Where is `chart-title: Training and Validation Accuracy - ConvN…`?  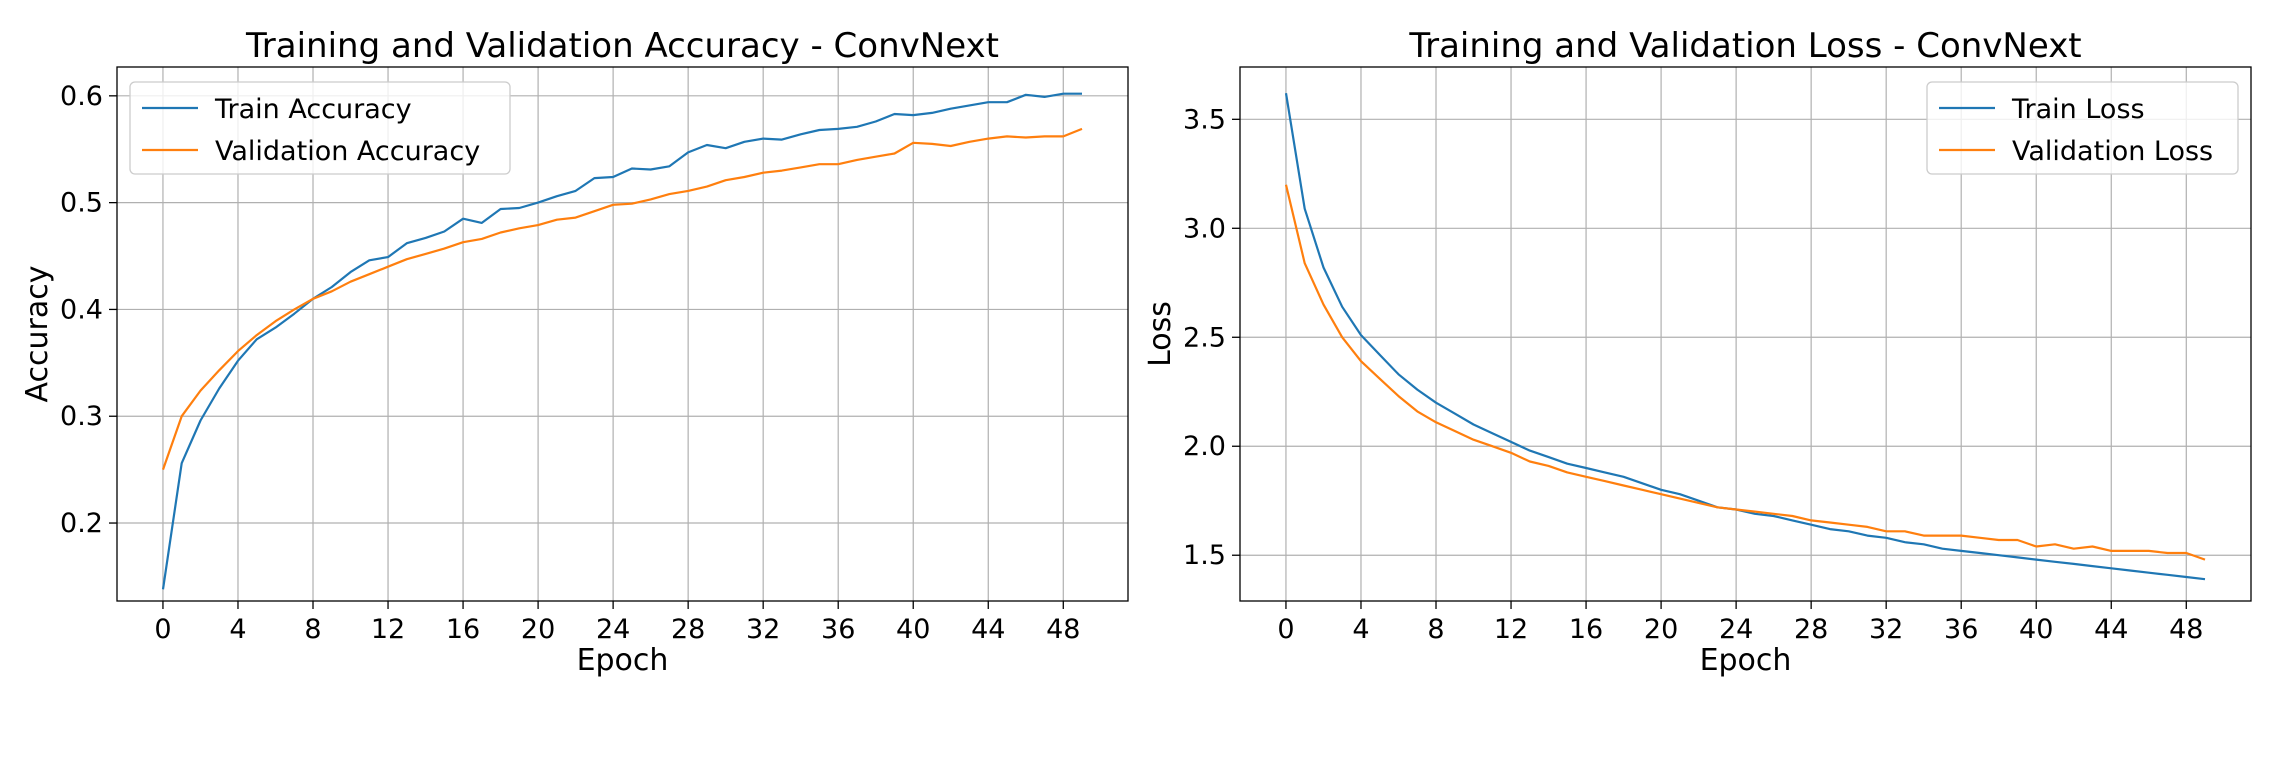 chart-title: Training and Validation Accuracy - ConvN… is located at coordinates (622, 46).